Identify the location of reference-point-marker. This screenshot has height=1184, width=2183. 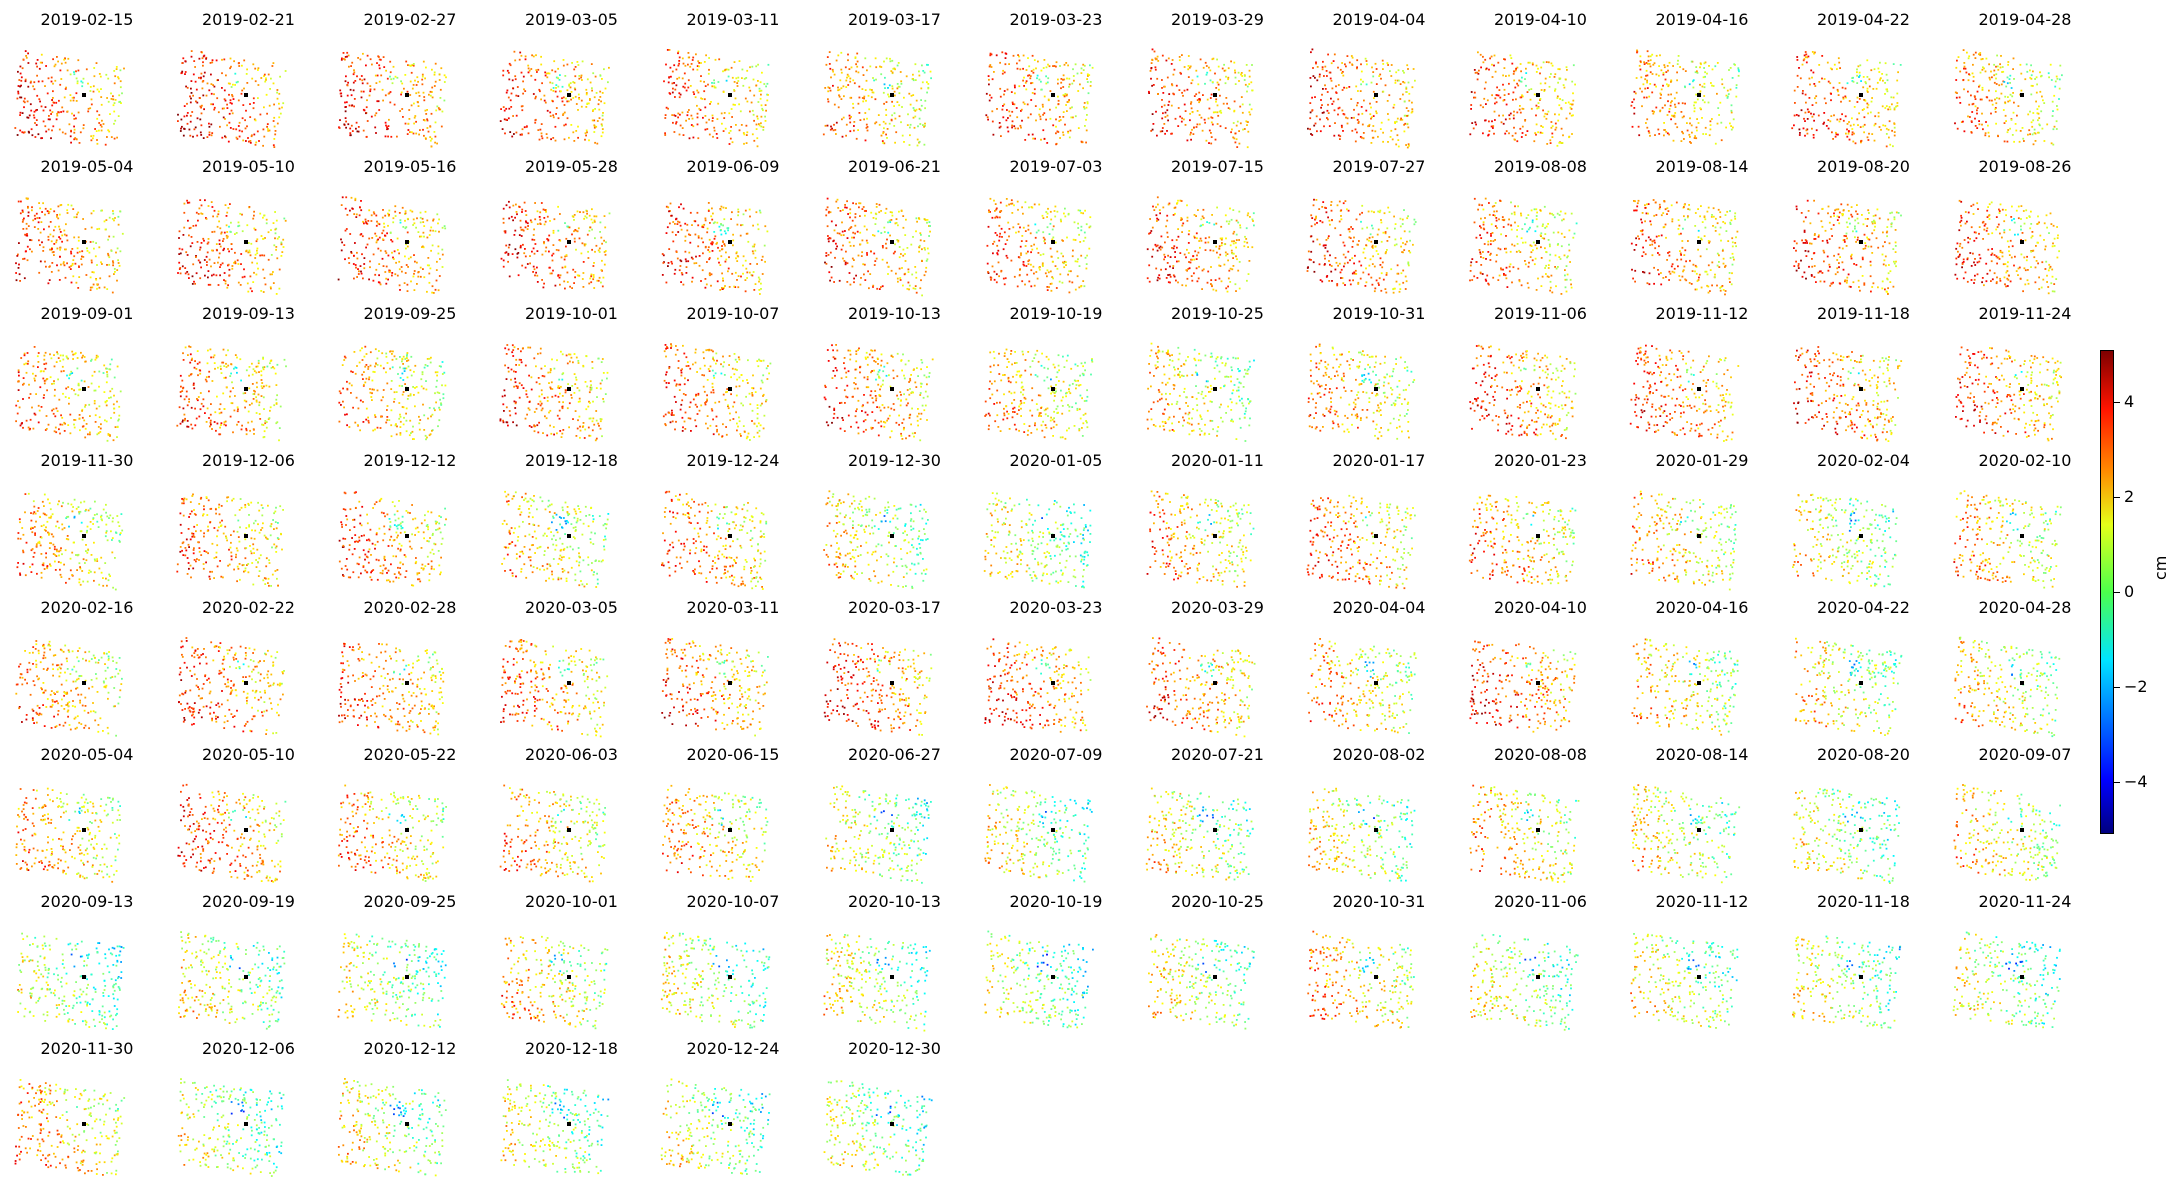
(407, 242).